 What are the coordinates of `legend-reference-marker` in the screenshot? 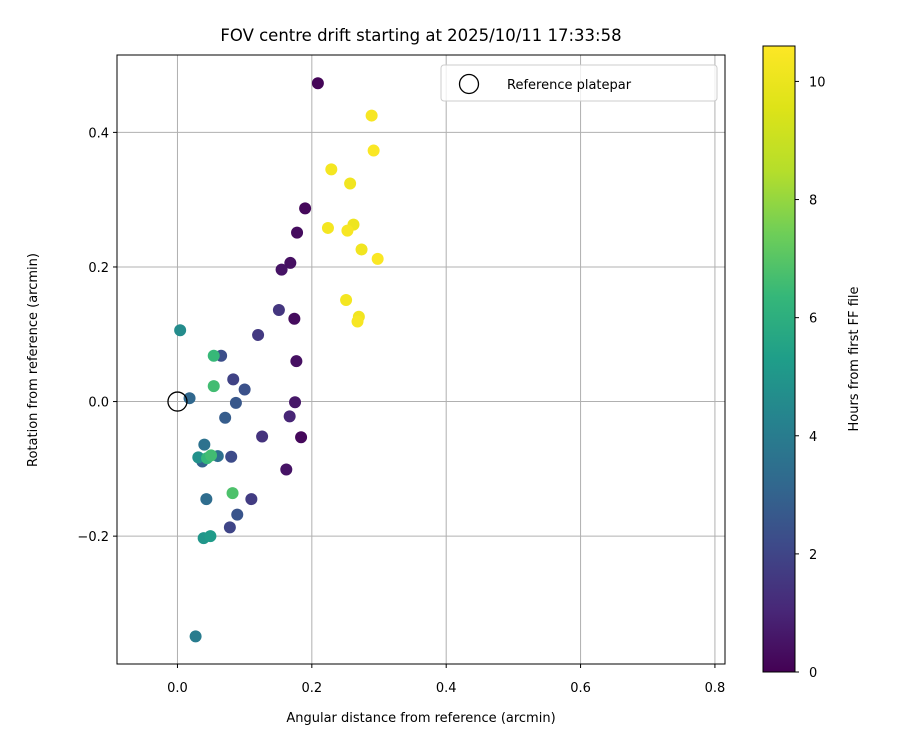 It's located at (469, 84).